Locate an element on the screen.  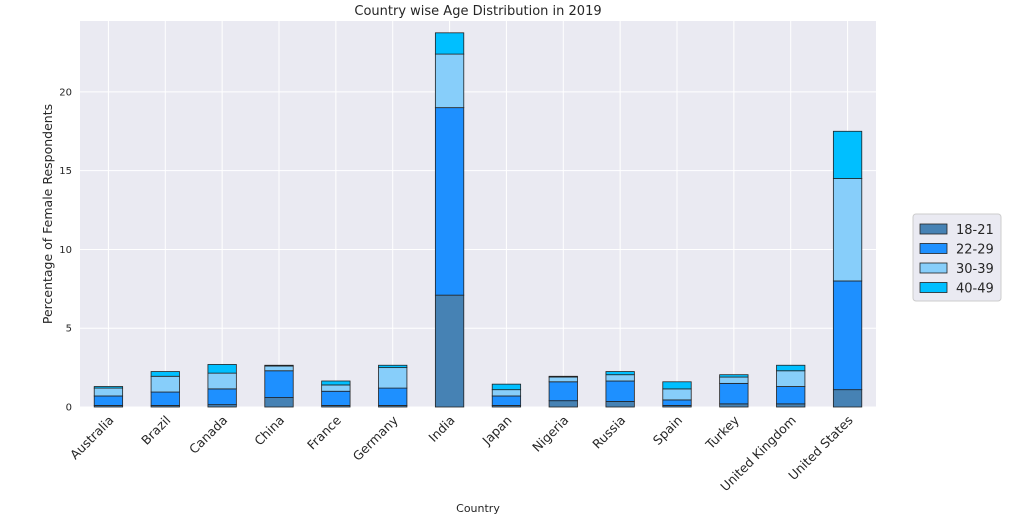
x-tick-label: Nigeria is located at coordinates (550, 434).